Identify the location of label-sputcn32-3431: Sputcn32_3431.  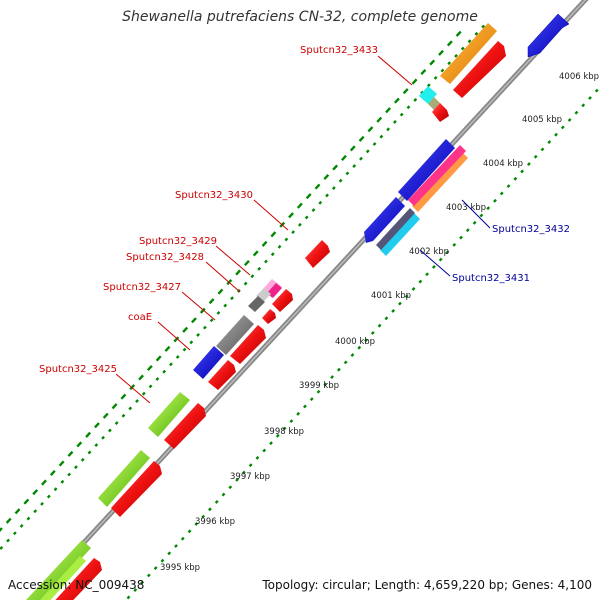
(491, 278).